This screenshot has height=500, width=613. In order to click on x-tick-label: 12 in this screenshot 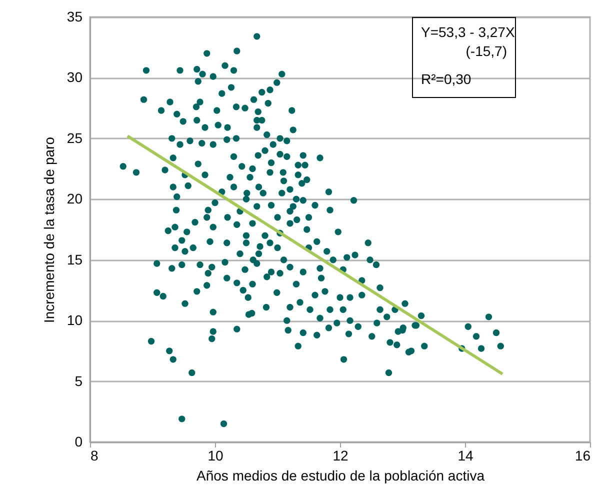, I will do `click(340, 456)`.